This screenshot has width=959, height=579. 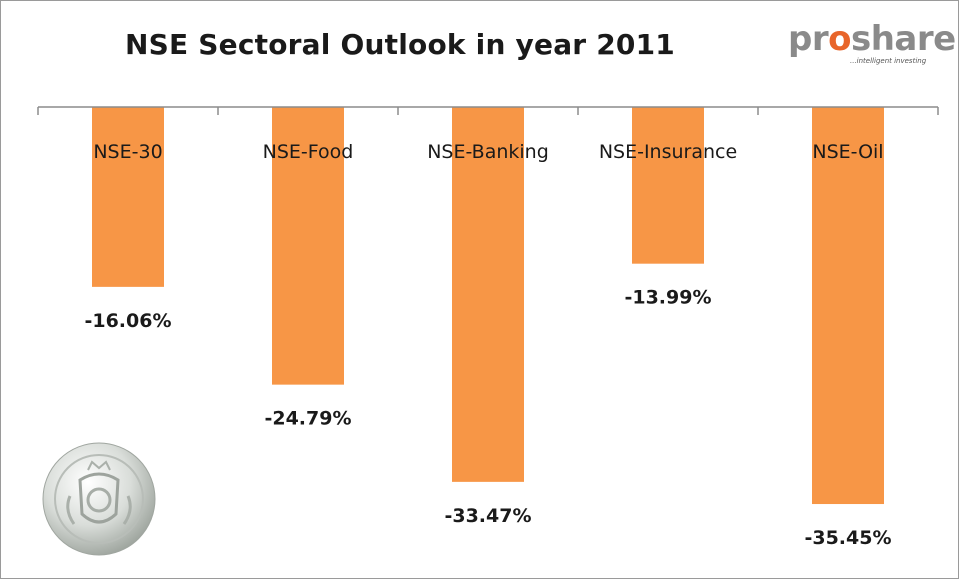 What do you see at coordinates (99, 499) in the screenshot?
I see `coat-of-arms-seal-icon` at bounding box center [99, 499].